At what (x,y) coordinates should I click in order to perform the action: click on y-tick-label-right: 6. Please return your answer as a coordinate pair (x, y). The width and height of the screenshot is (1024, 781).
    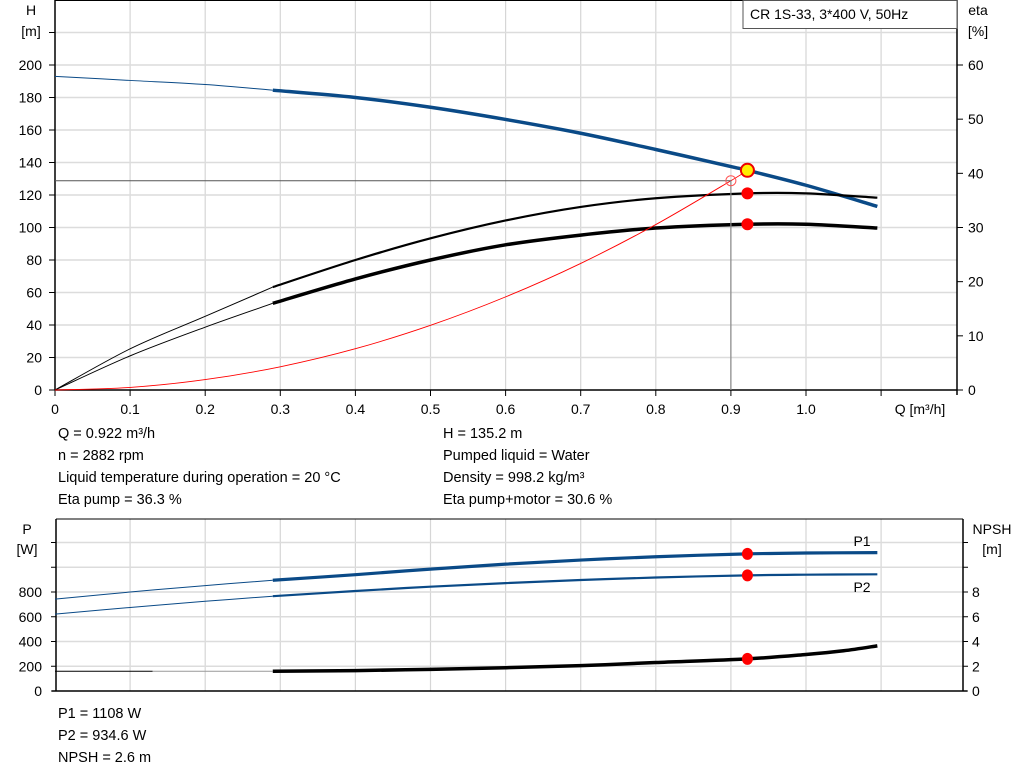
    Looking at the image, I should click on (976, 617).